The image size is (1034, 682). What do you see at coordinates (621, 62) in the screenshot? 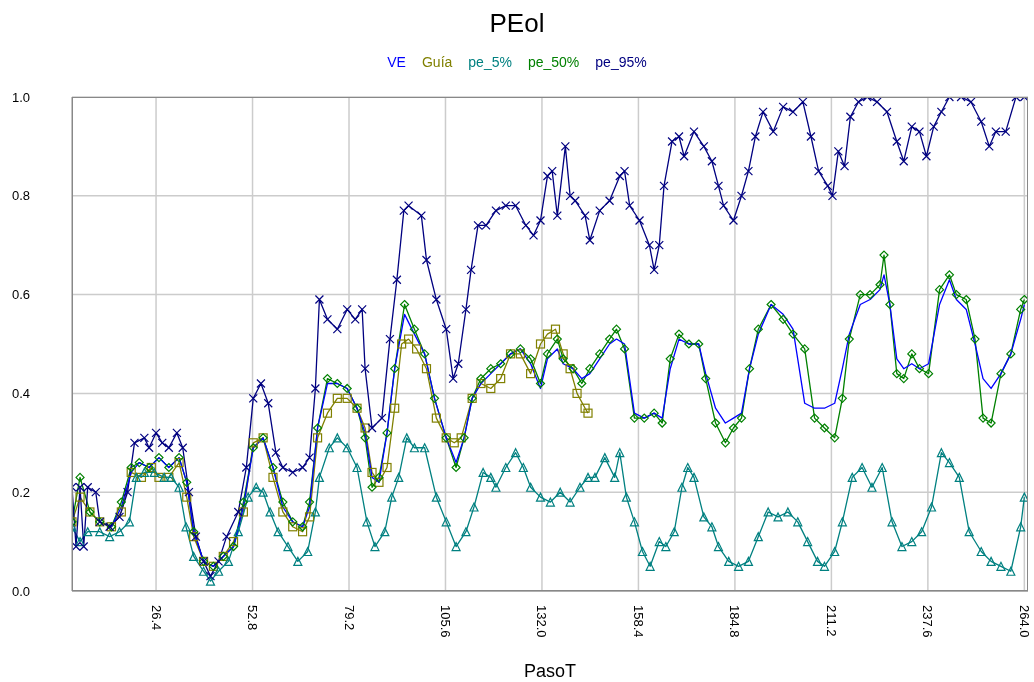
I see `text: pe_95%` at bounding box center [621, 62].